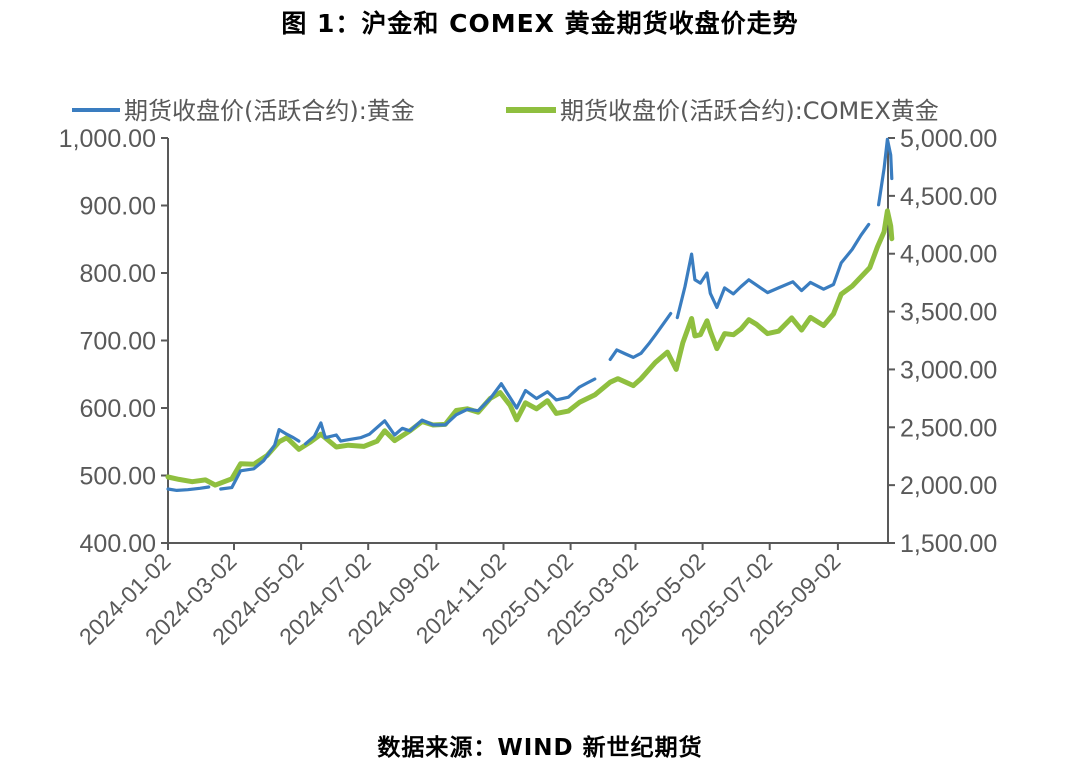 Image resolution: width=1080 pixels, height=766 pixels. Describe the element at coordinates (948, 139) in the screenshot. I see `right-axis-tick-label: 5,000.00` at that location.